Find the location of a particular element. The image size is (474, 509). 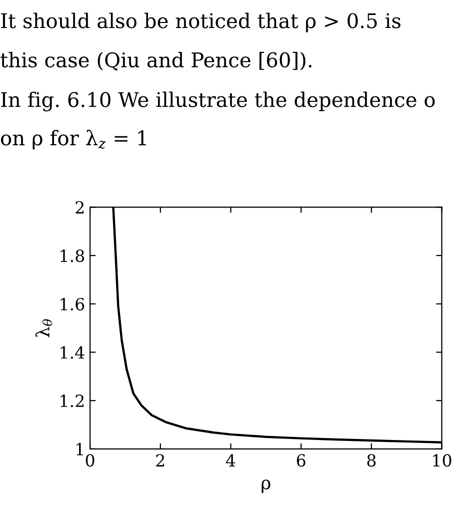

x-tick-label: 4 is located at coordinates (231, 460).